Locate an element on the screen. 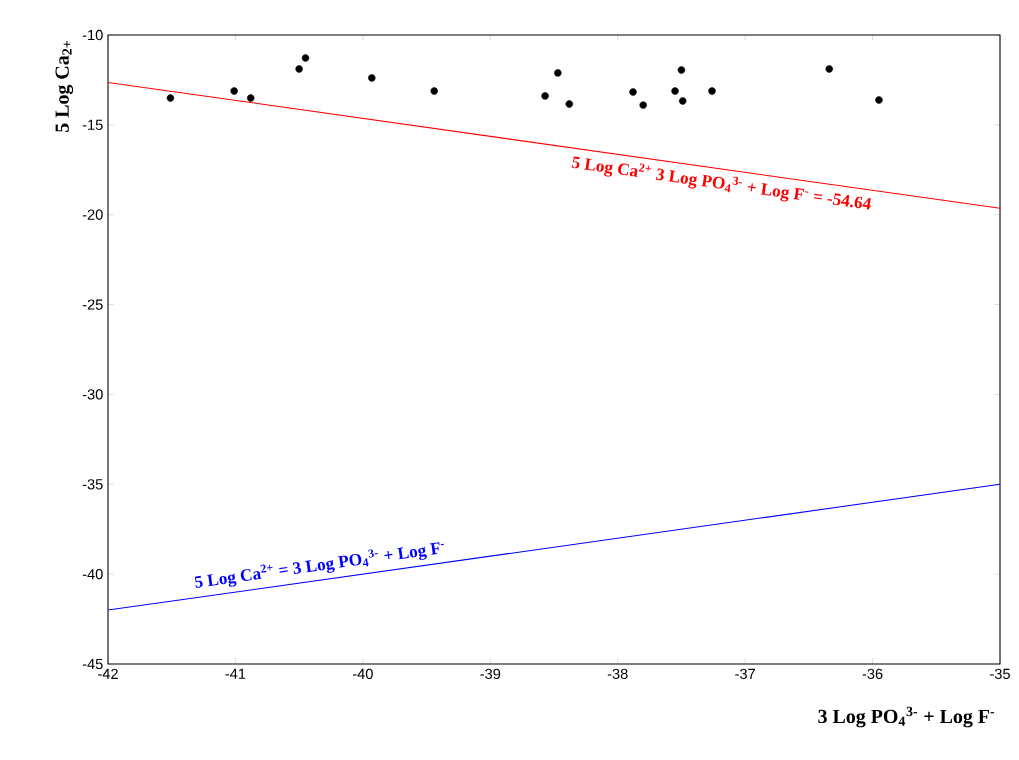 Image resolution: width=1019 pixels, height=760 pixels. y-tick-label: -25 is located at coordinates (92, 304).